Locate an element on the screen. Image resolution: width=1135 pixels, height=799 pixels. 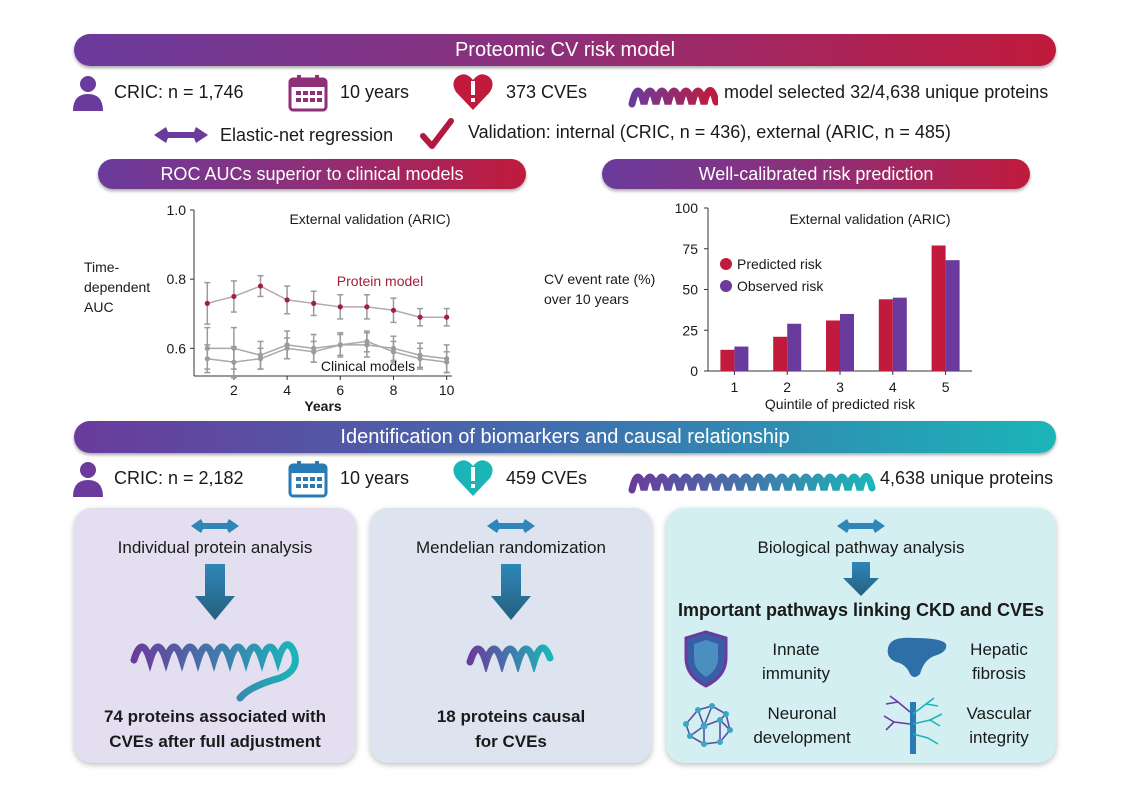
cve-count: 373 CVEs is located at coordinates (547, 92).